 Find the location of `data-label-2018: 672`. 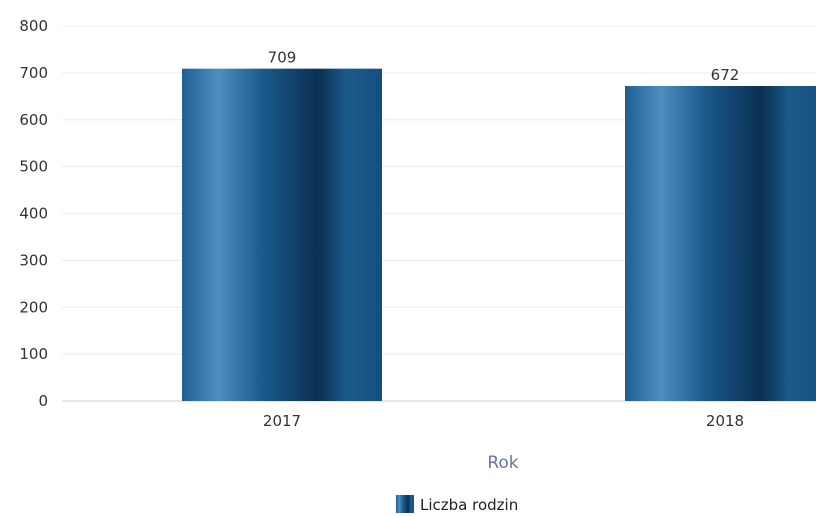

data-label-2018: 672 is located at coordinates (725, 75).